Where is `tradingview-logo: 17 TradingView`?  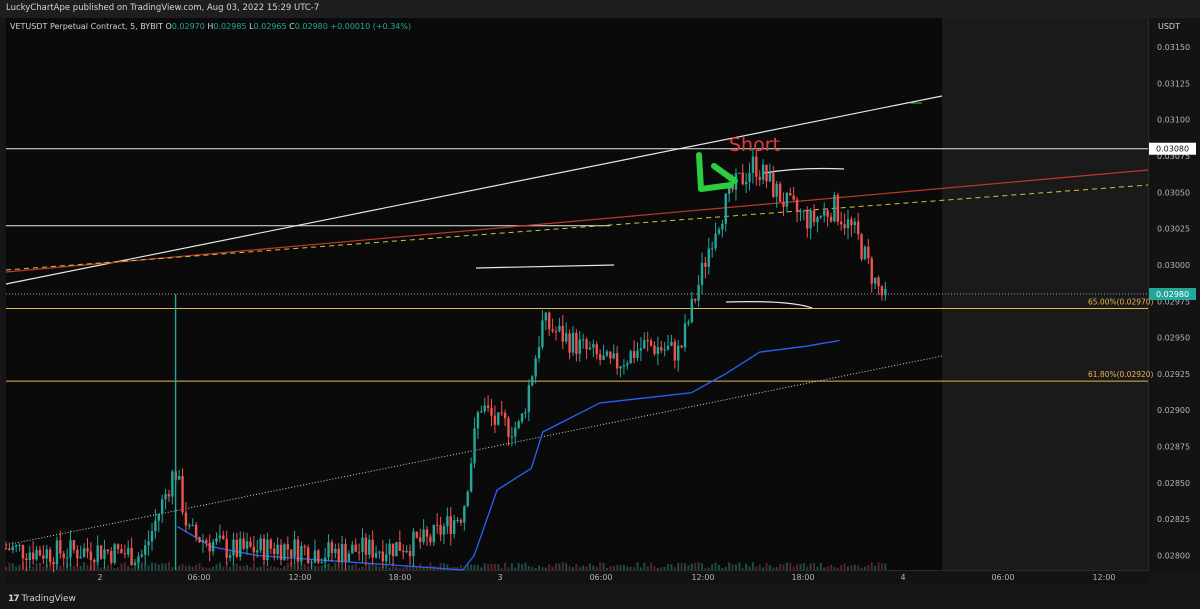
tradingview-logo: 17 TradingView is located at coordinates (48, 599).